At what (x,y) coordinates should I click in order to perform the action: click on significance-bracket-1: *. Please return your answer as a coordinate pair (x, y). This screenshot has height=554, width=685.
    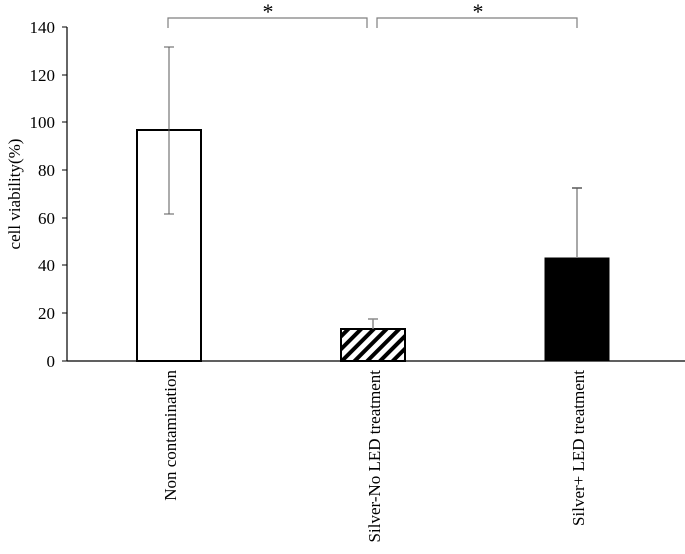
    Looking at the image, I should click on (267, 14).